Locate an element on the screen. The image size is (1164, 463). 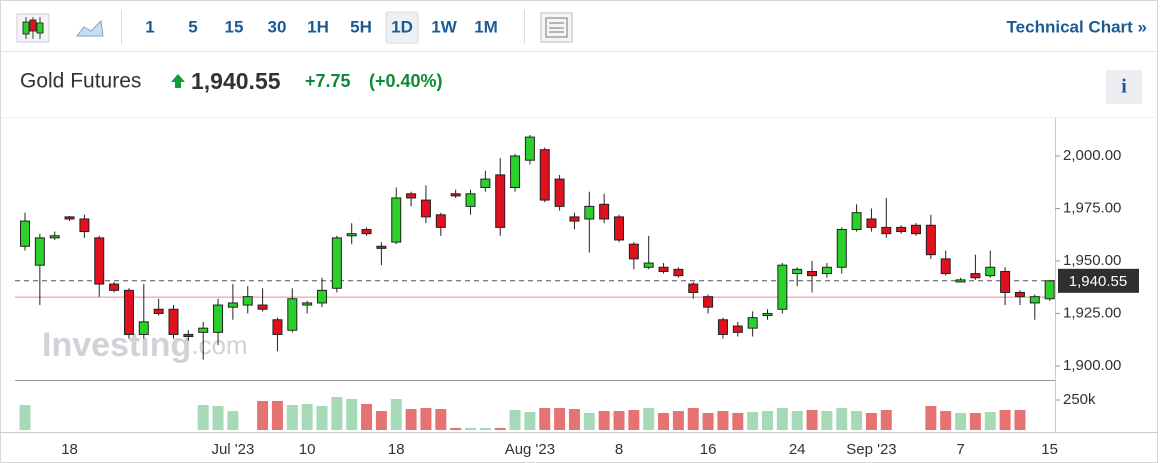
candle-icon is located at coordinates (33, 28).